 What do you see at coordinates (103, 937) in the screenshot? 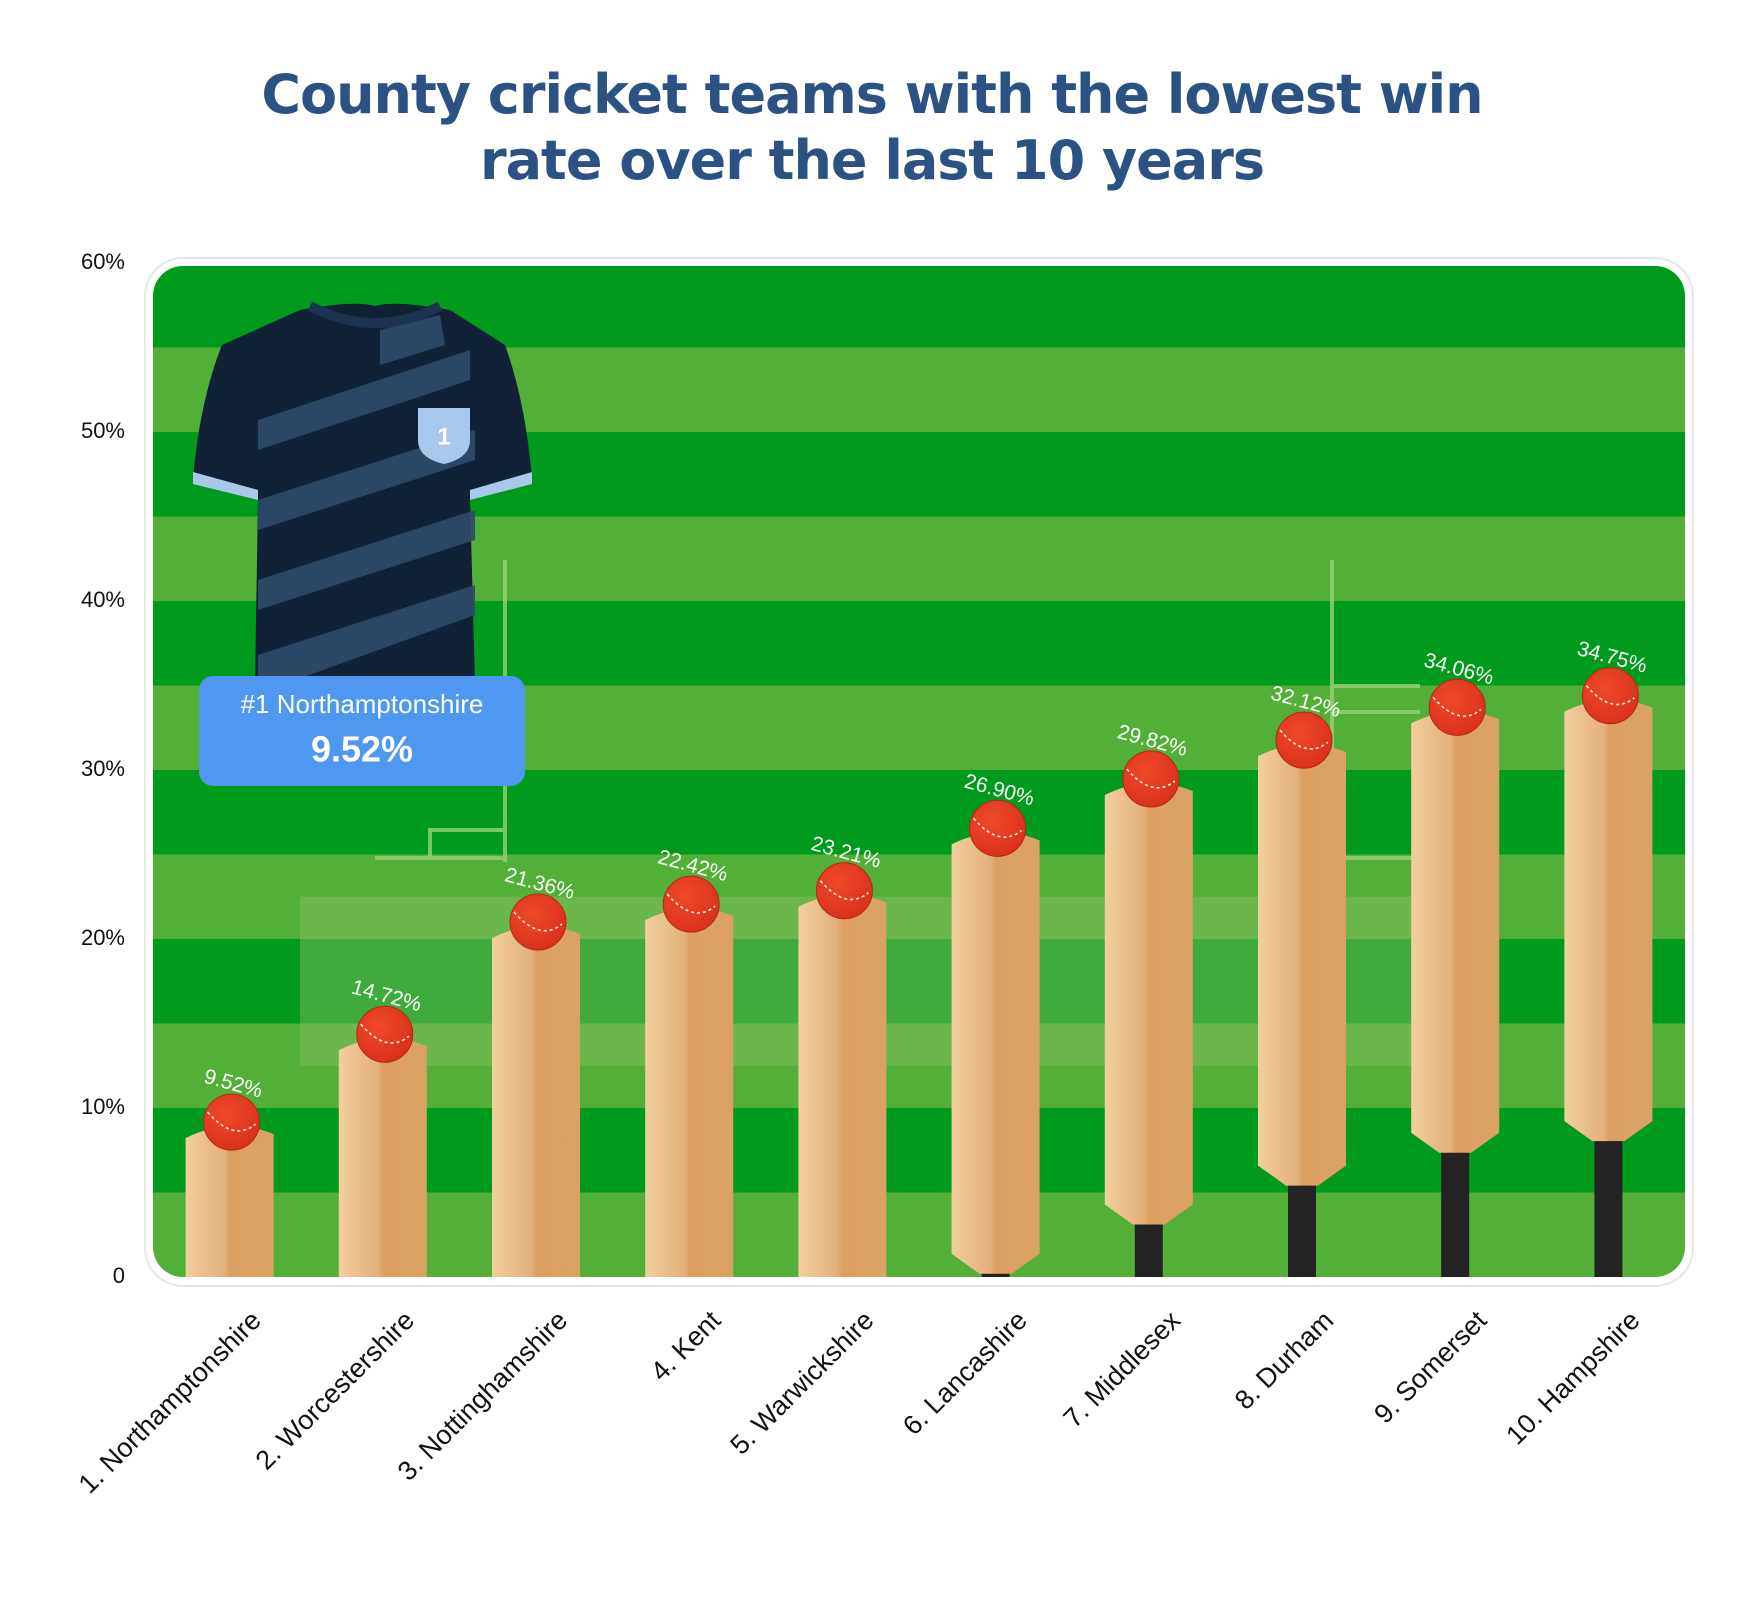
I see `y-tick-label: 20%` at bounding box center [103, 937].